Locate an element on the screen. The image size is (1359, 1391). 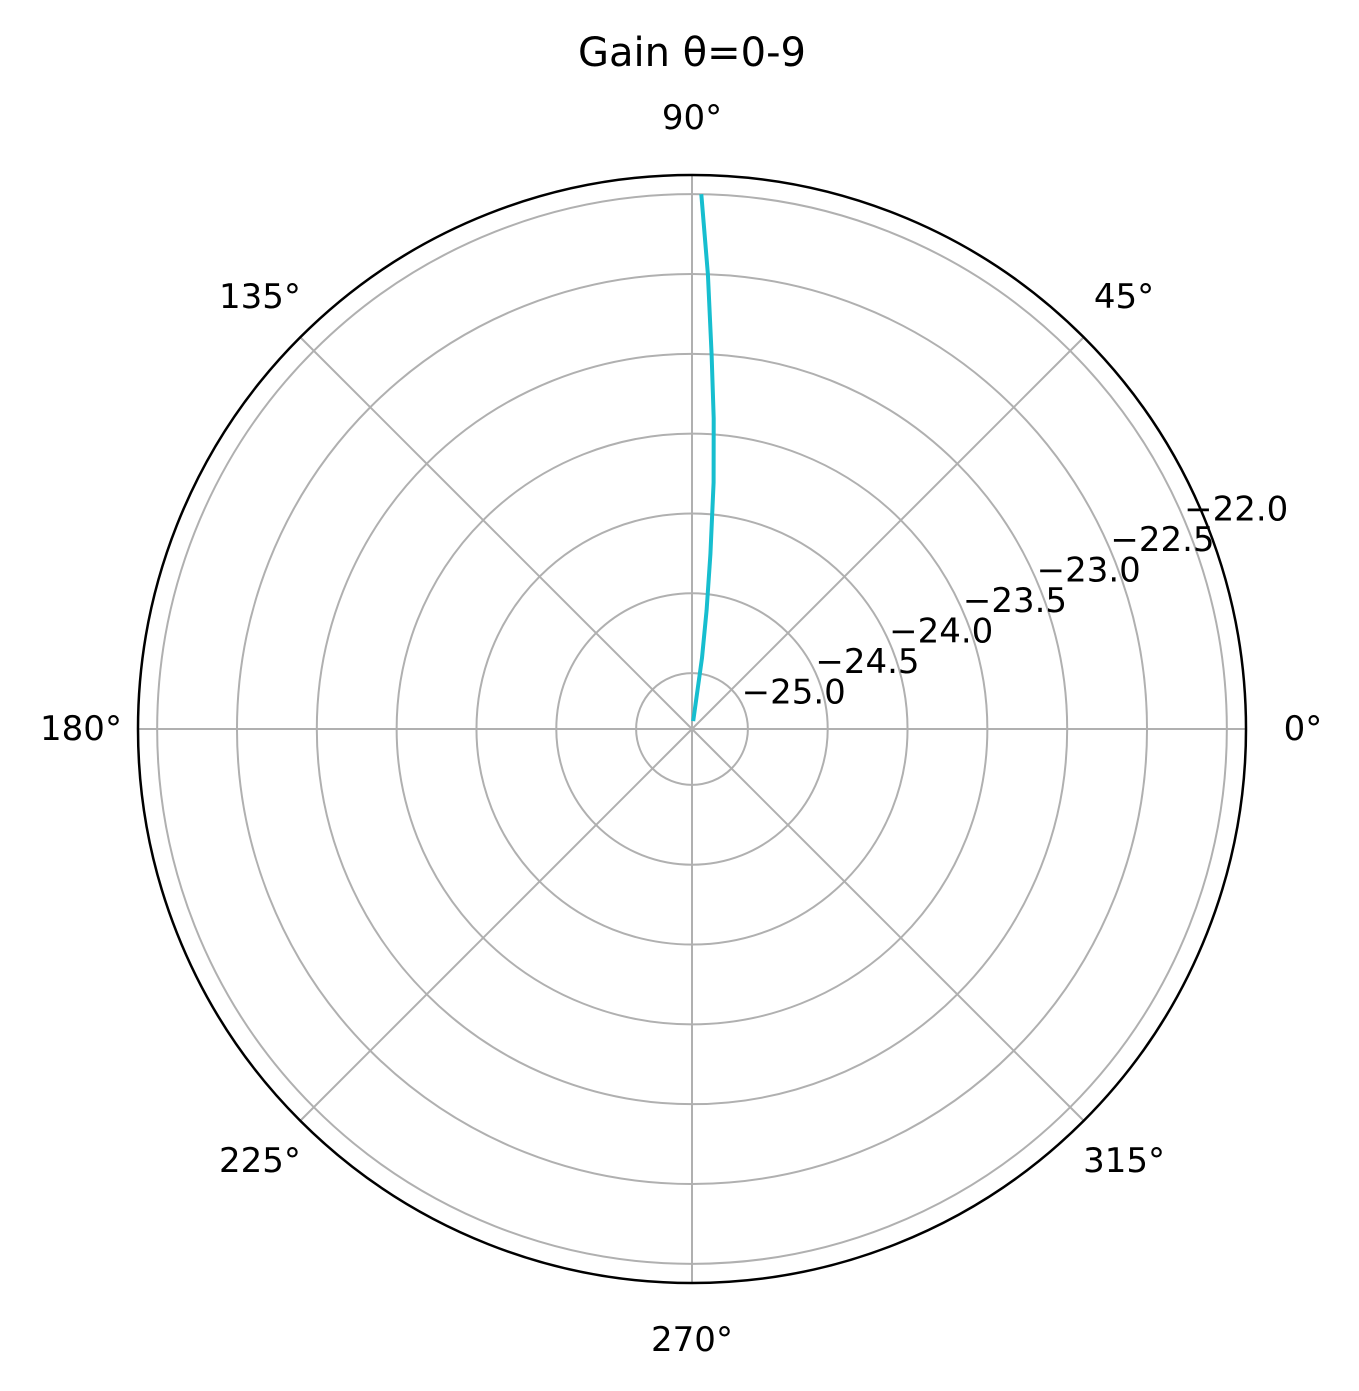
theta-tick-label-1: 45° is located at coordinates (1124, 297).